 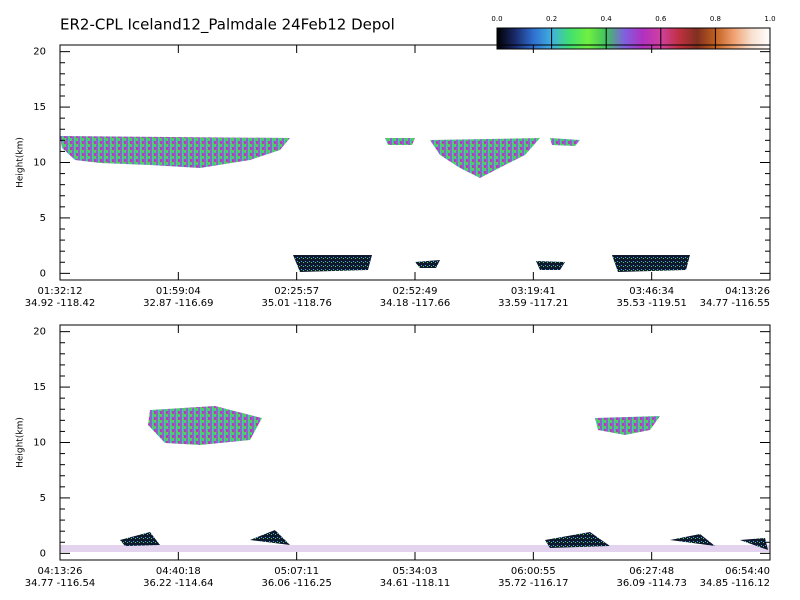 What do you see at coordinates (533, 583) in the screenshot?
I see `x-tick-position: 35.72 -116.17` at bounding box center [533, 583].